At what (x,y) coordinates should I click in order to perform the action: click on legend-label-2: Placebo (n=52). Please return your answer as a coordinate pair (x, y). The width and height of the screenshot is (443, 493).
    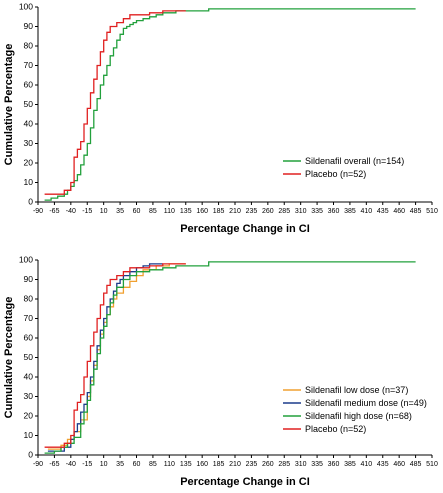
    Looking at the image, I should click on (335, 174).